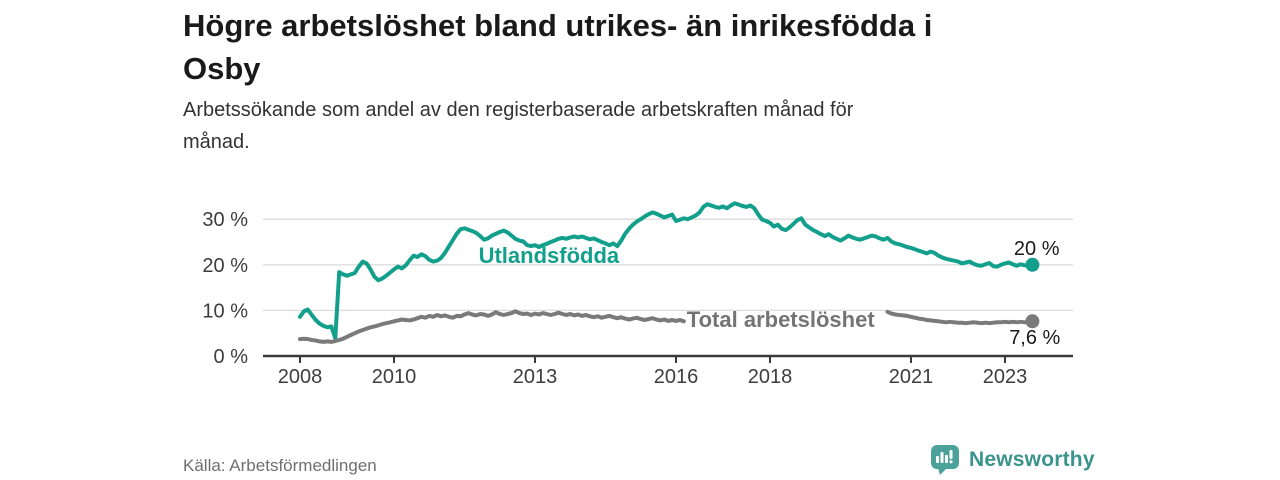  I want to click on chart-subtitle-line-2: månad., so click(216, 142).